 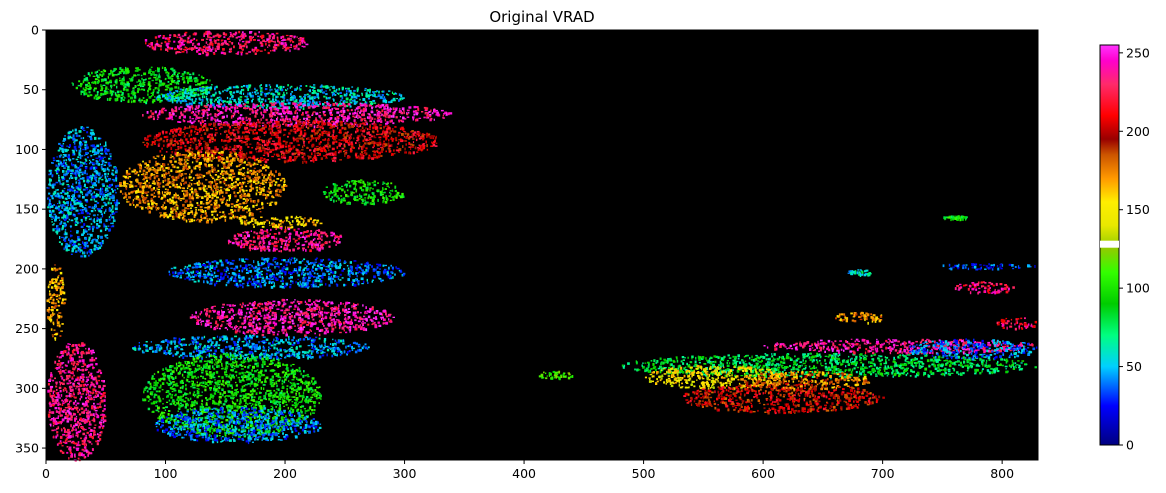 I want to click on y-tick-label: 100, so click(x=27, y=149).